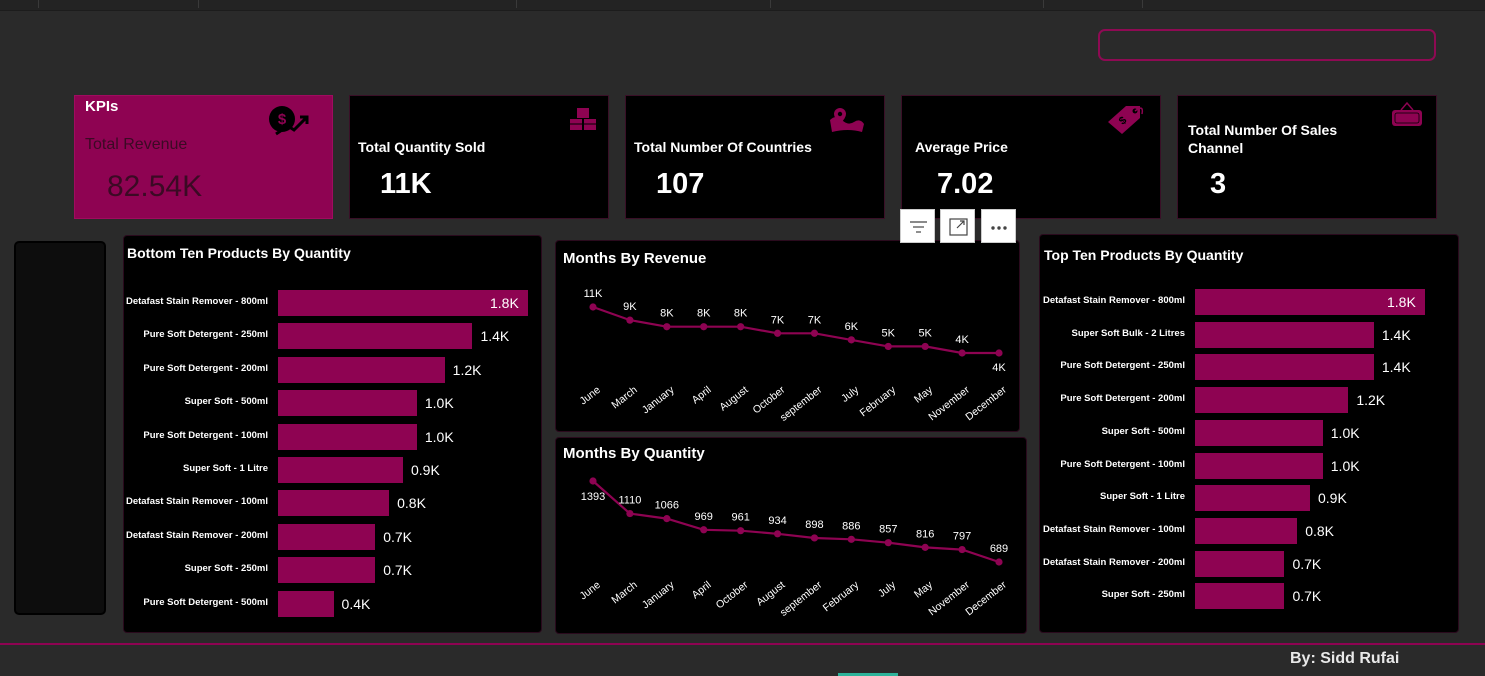 Image resolution: width=1485 pixels, height=676 pixels. What do you see at coordinates (629, 501) in the screenshot?
I see `data-label: 1110` at bounding box center [629, 501].